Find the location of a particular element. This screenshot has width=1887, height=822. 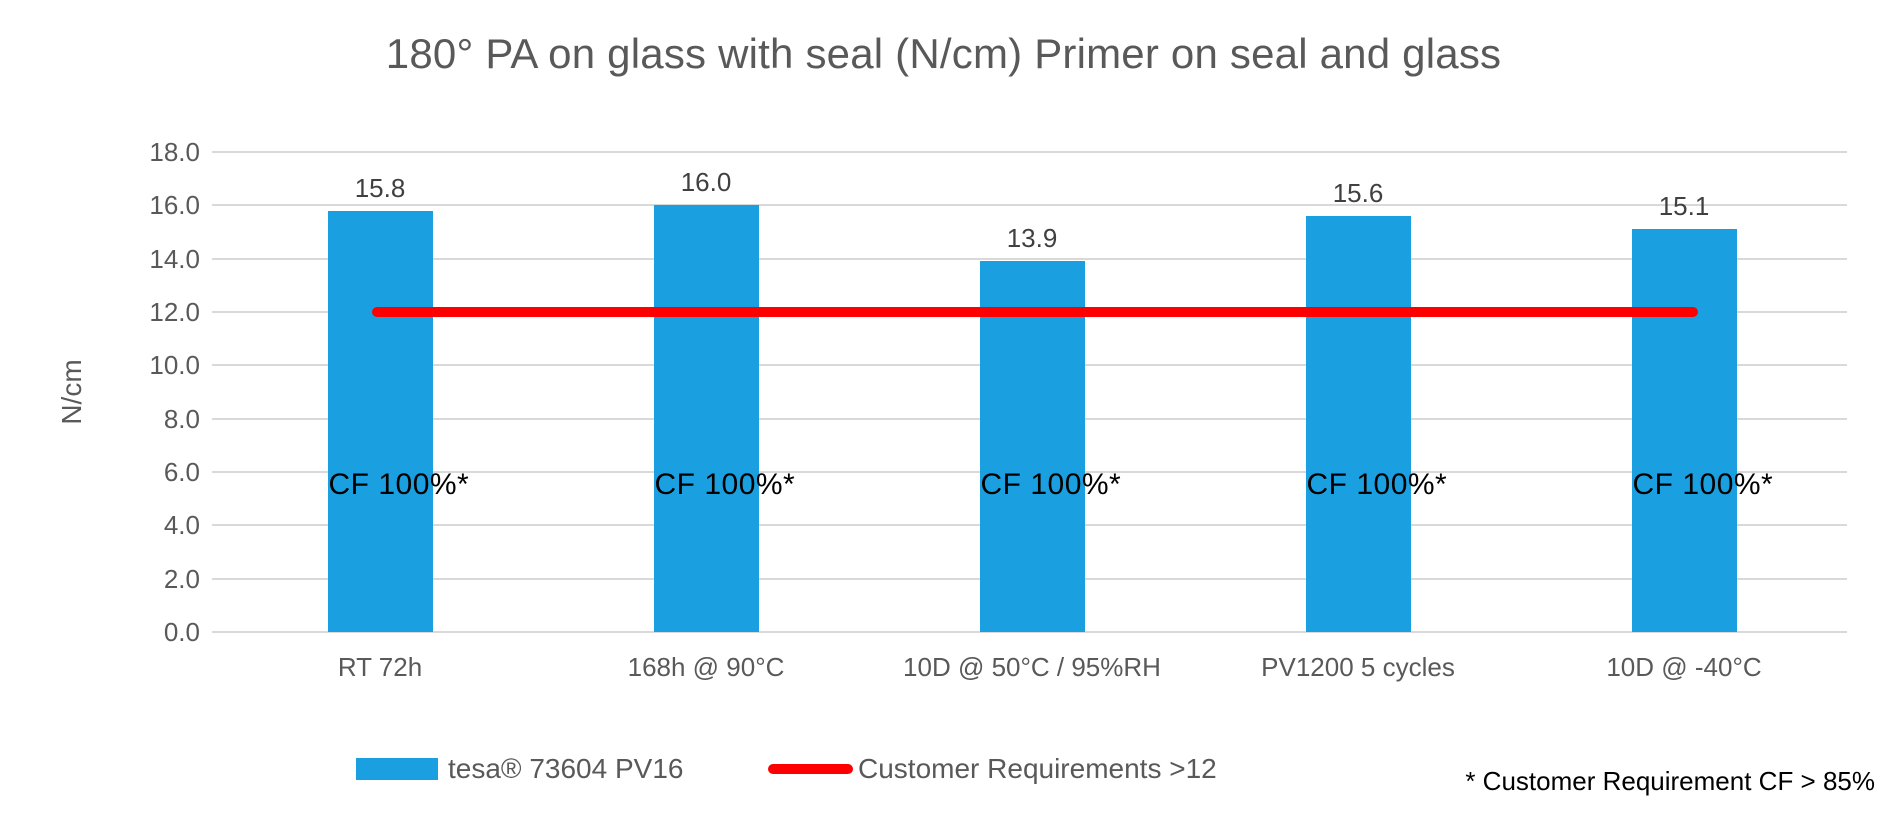

bar-value-label: 13.9 is located at coordinates (1032, 238).